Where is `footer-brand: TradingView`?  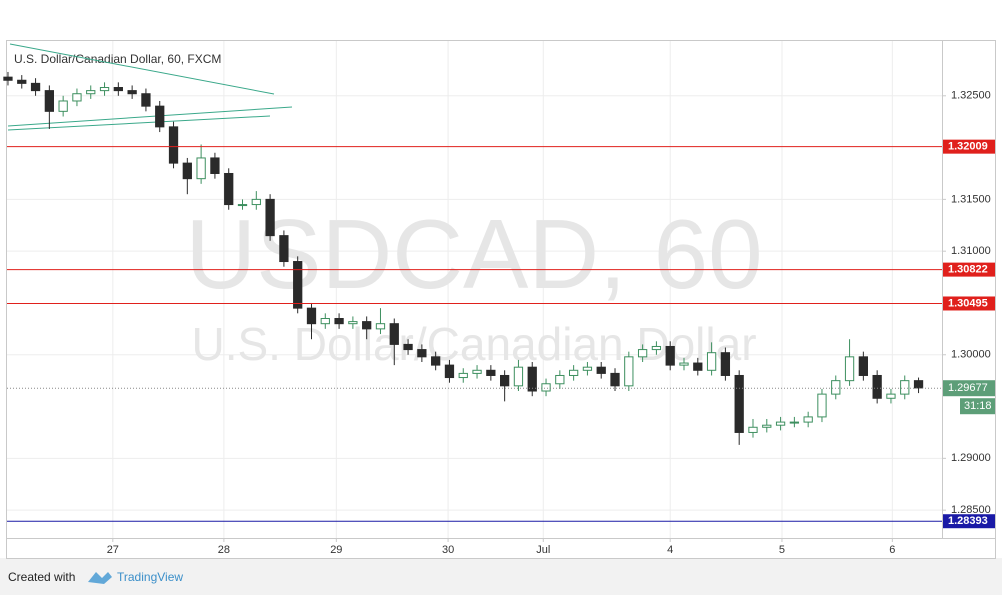
footer-brand: TradingView is located at coordinates (150, 577).